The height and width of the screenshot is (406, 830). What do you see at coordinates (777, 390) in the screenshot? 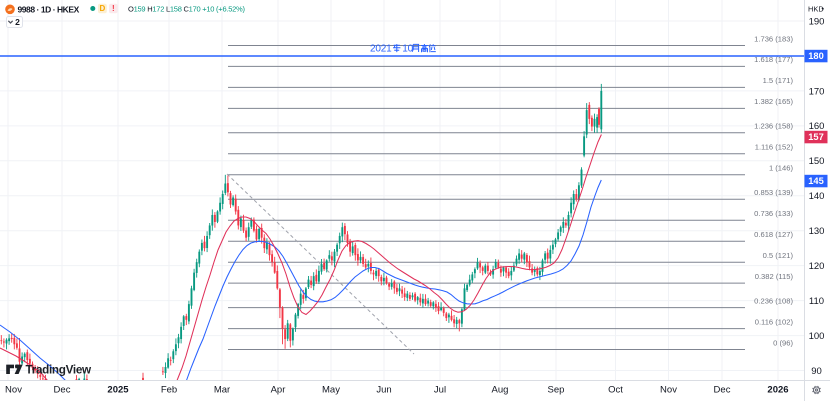
I see `svg-text: 2026` at bounding box center [777, 390].